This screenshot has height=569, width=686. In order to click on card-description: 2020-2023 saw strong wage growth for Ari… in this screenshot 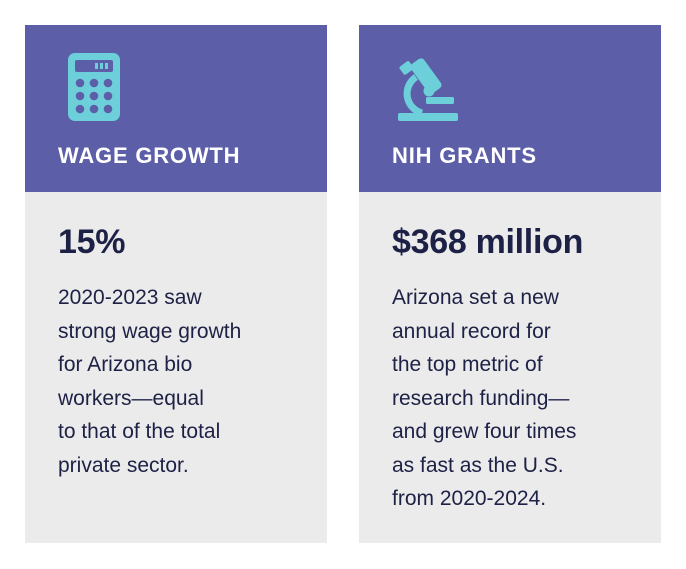, I will do `click(189, 381)`.